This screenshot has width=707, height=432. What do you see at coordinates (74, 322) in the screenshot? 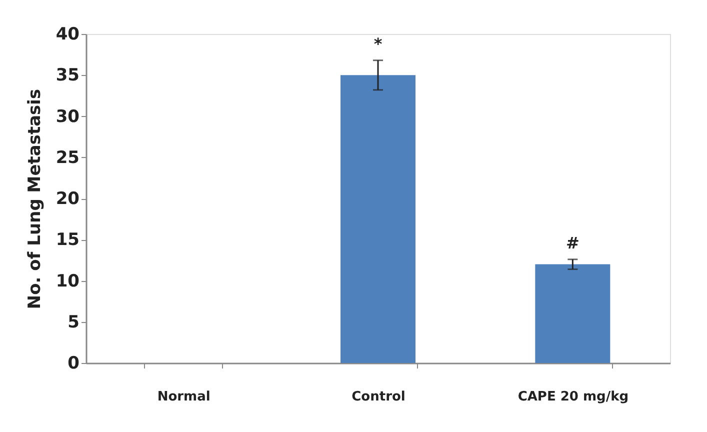
I see `y-tick-label: 5` at bounding box center [74, 322].